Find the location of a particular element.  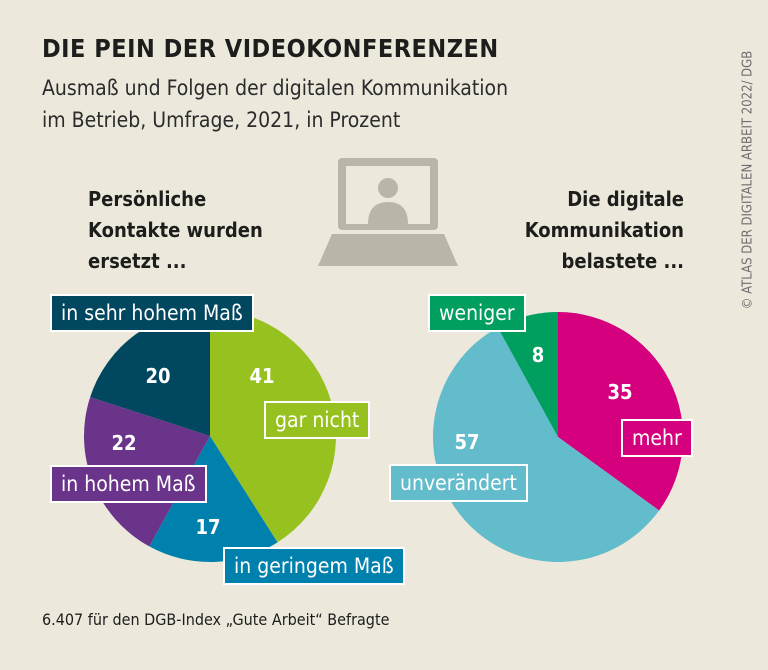

value-unveraendert: 57 is located at coordinates (467, 442).